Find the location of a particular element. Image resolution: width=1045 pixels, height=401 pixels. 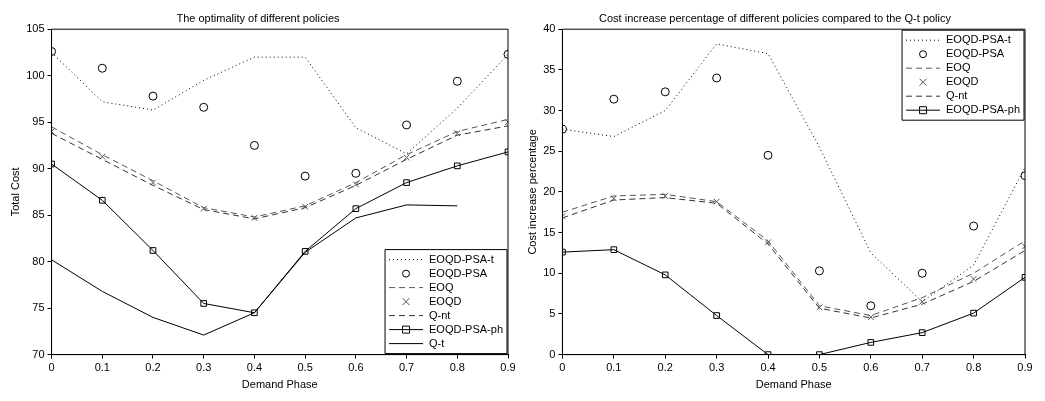

y-tick-label: 0 is located at coordinates (552, 353).